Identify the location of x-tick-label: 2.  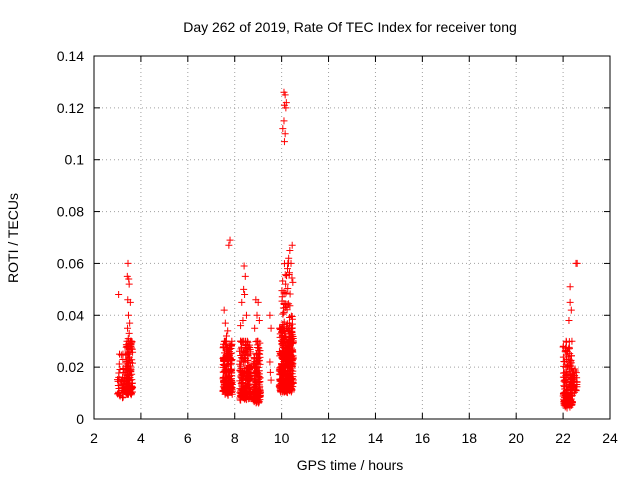
(94, 438).